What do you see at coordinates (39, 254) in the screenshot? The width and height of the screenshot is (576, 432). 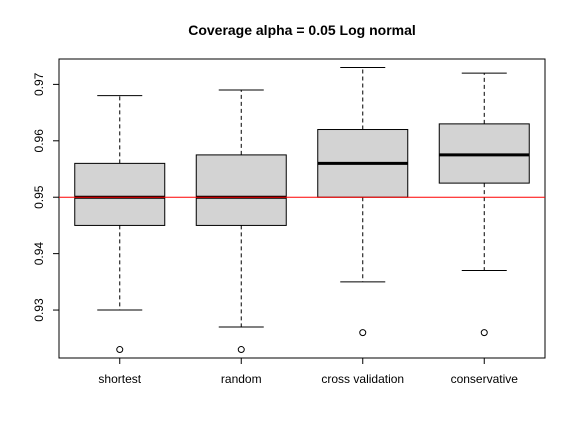 I see `y-tick-label: 0.94` at bounding box center [39, 254].